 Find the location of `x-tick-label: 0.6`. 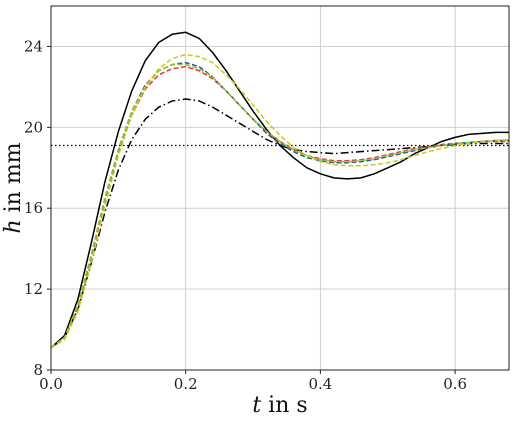

x-tick-label: 0.6 is located at coordinates (455, 384).